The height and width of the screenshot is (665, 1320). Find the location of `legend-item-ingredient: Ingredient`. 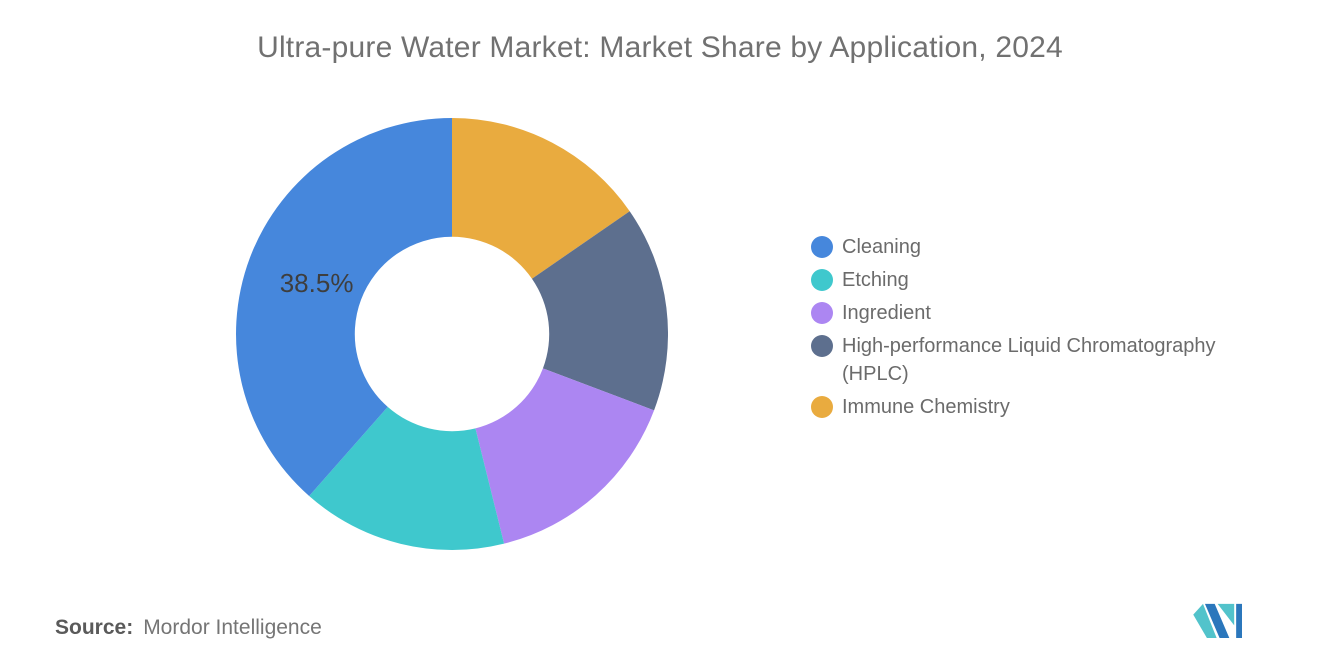

legend-item-ingredient: Ingredient is located at coordinates (1051, 313).